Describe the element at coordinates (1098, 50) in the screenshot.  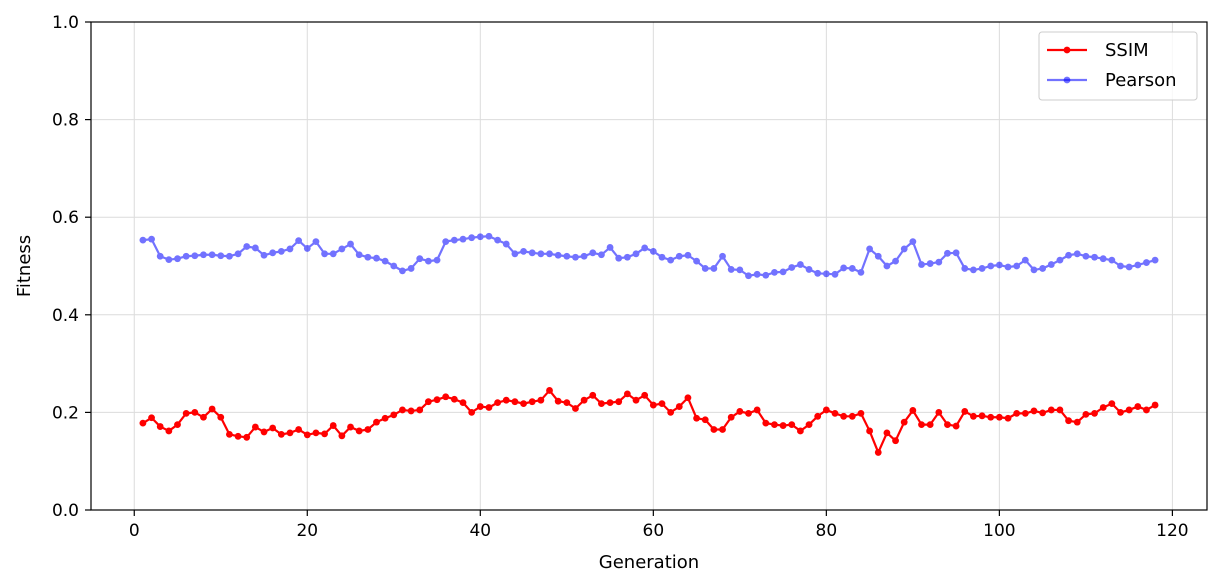
I see `legend-item-ssim: SSIM` at that location.